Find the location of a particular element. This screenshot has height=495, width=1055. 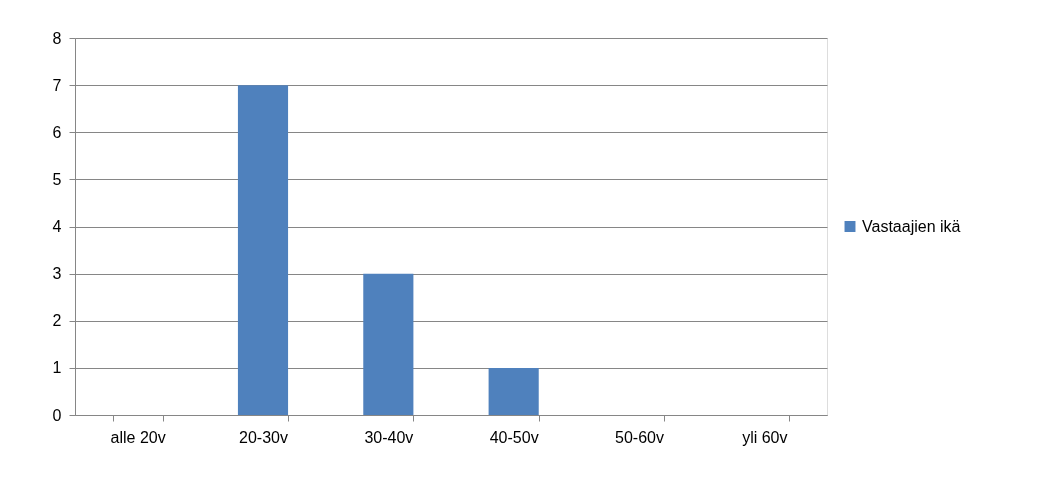

x-tick-label: yli 60v is located at coordinates (765, 437).